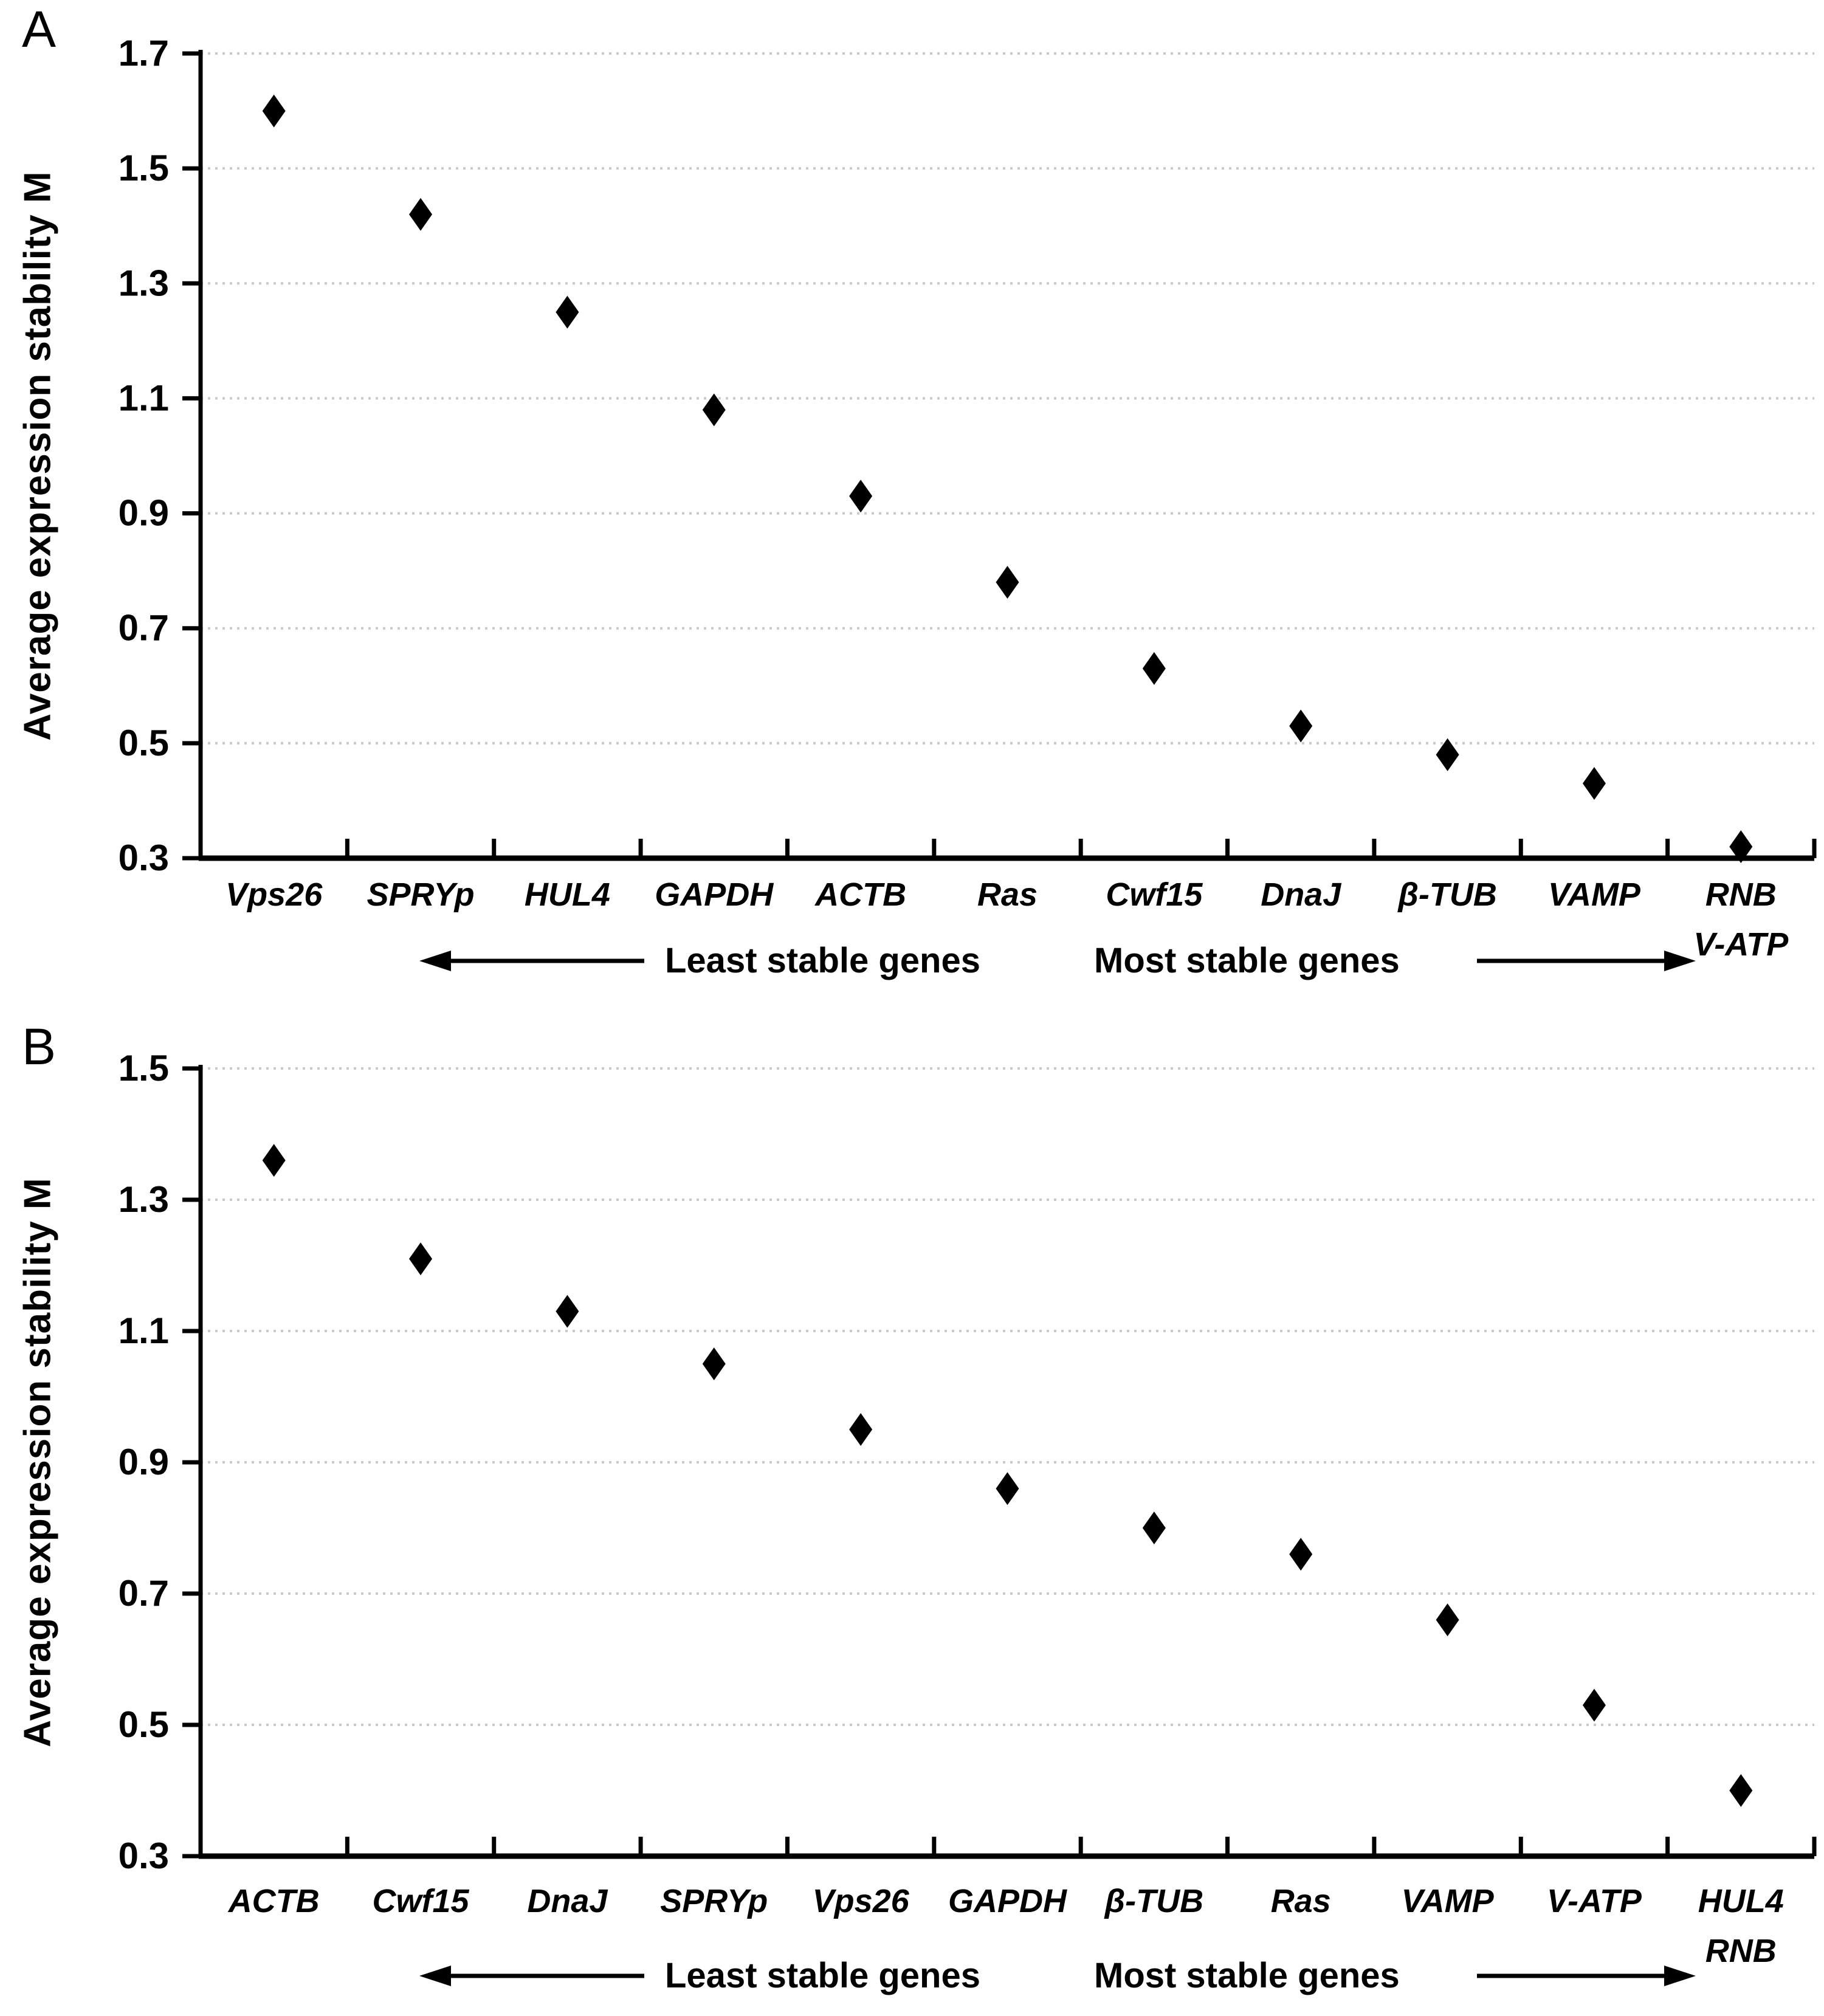 The image size is (1824, 2016). What do you see at coordinates (37, 456) in the screenshot?
I see `panel-a-y-axis-title: Average expression stability M` at bounding box center [37, 456].